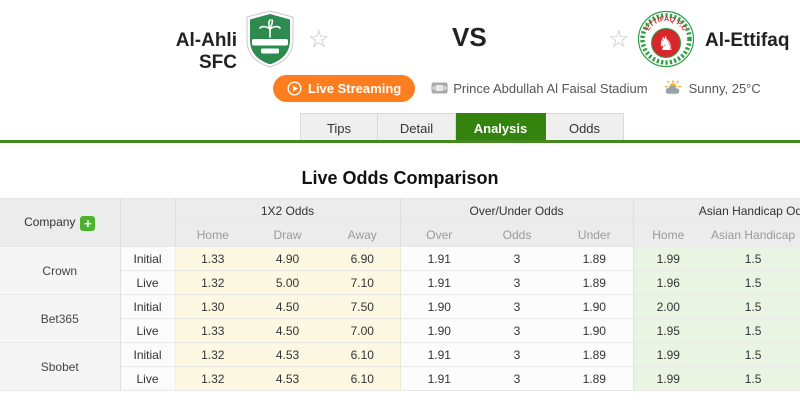 This screenshot has height=400, width=800. I want to click on tab-odds: Odds, so click(585, 128).